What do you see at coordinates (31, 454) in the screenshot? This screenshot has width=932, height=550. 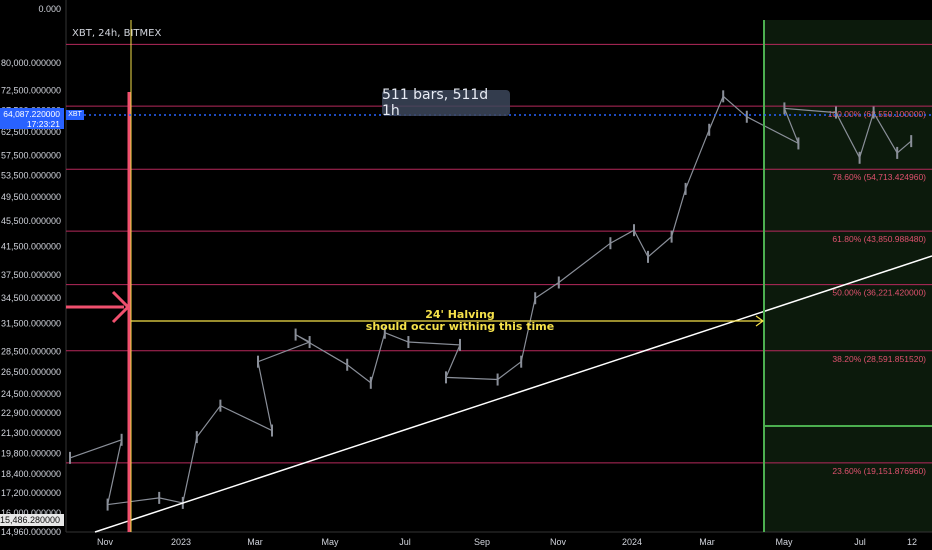 I see `y-tick-label: 19,800.000000` at bounding box center [31, 454].